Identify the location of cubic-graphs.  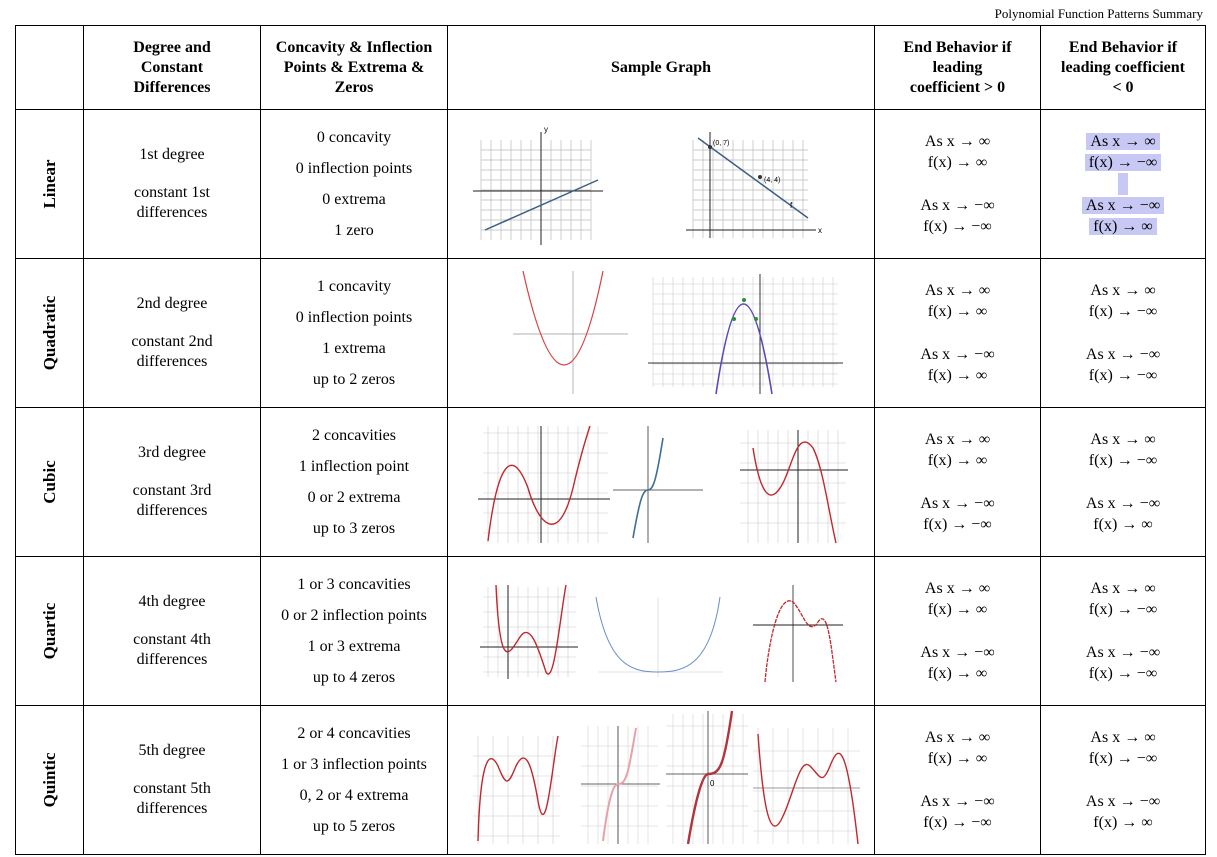
(663, 484).